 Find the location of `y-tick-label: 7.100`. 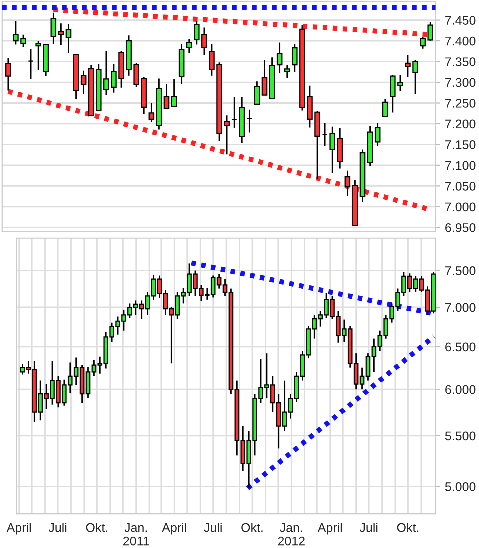

y-tick-label: 7.100 is located at coordinates (461, 165).